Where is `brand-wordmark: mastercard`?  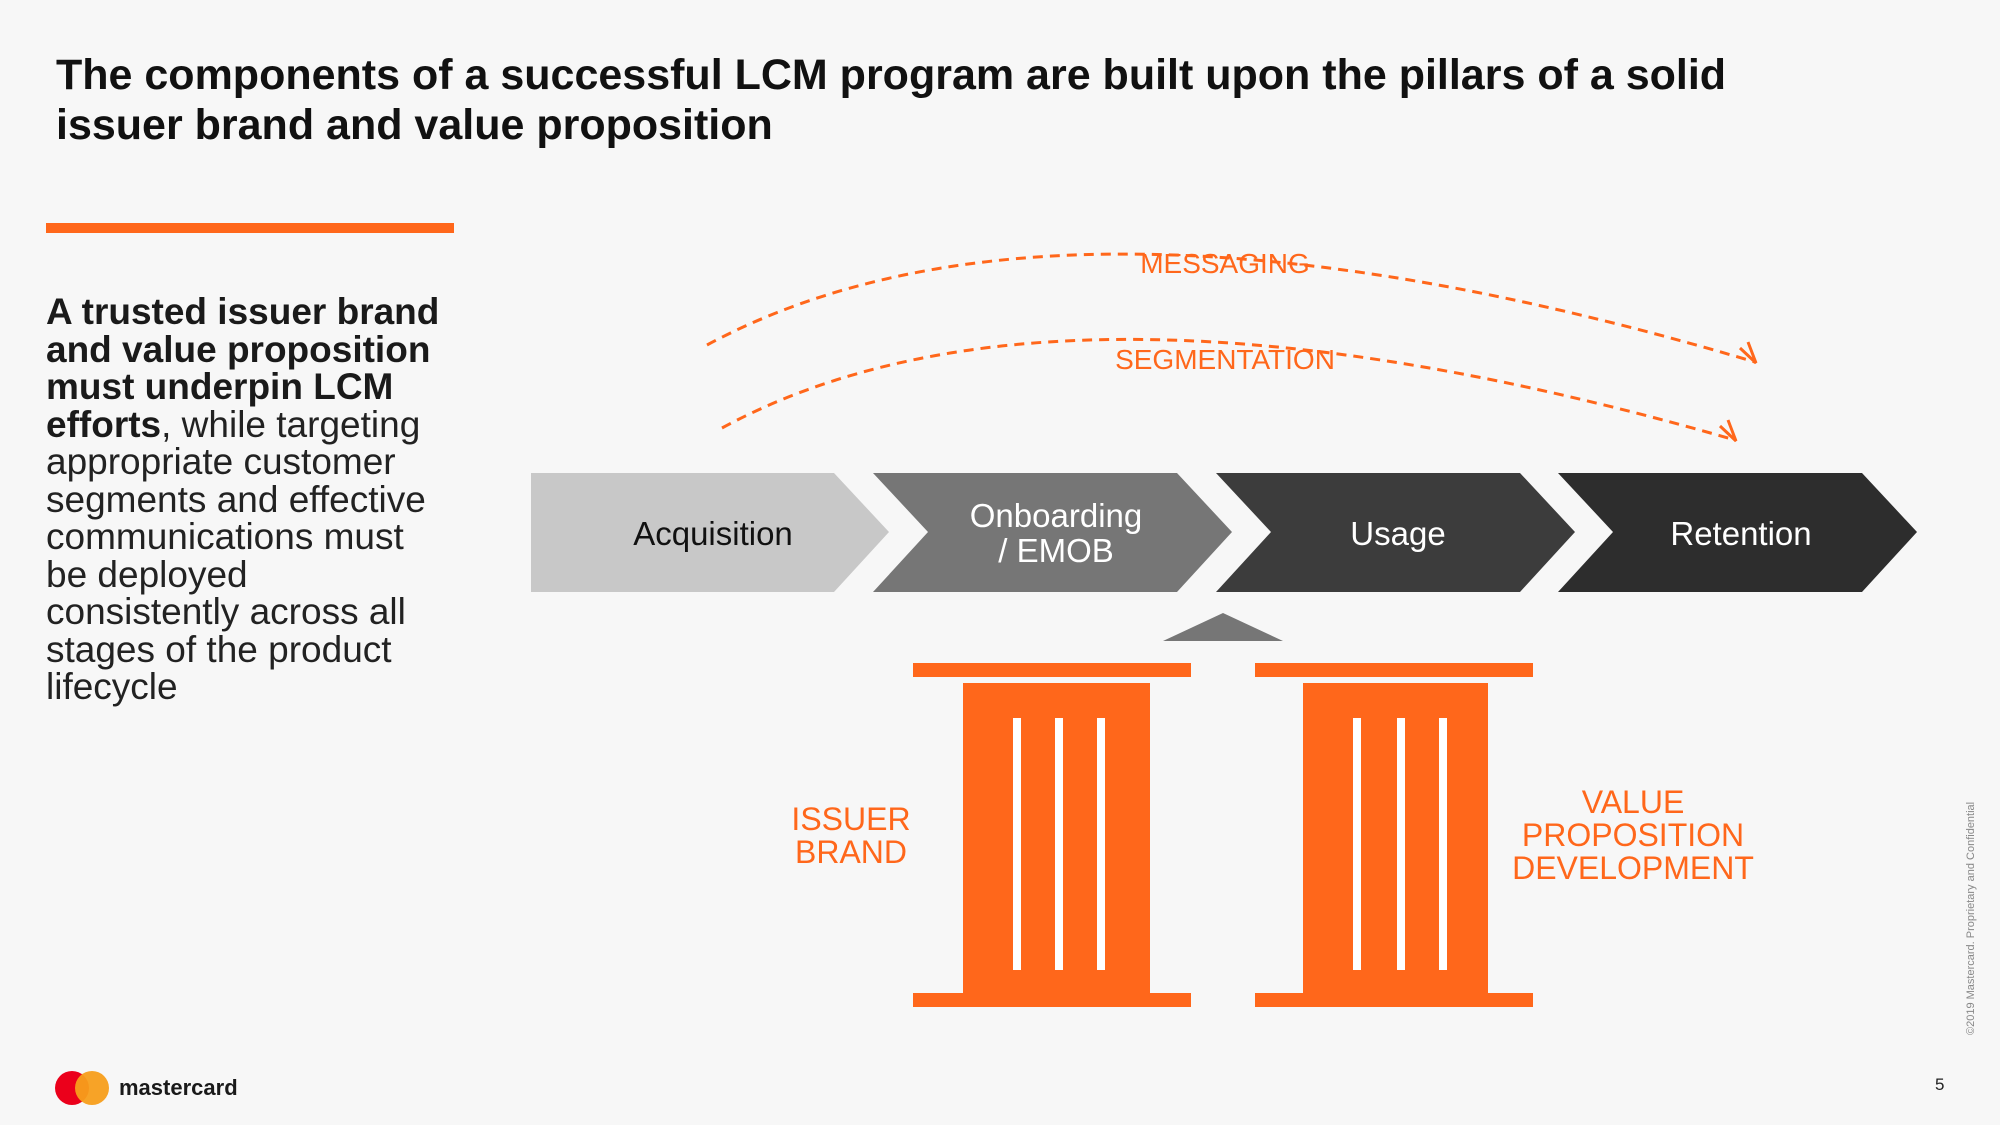 brand-wordmark: mastercard is located at coordinates (178, 1087).